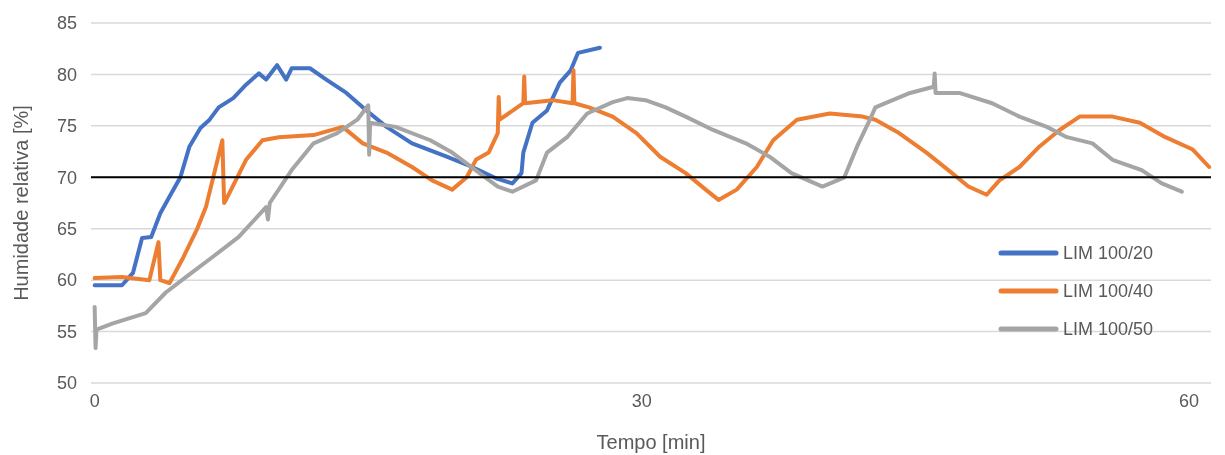  What do you see at coordinates (21, 203) in the screenshot?
I see `y-axis-title: Humidade relativa [%]` at bounding box center [21, 203].